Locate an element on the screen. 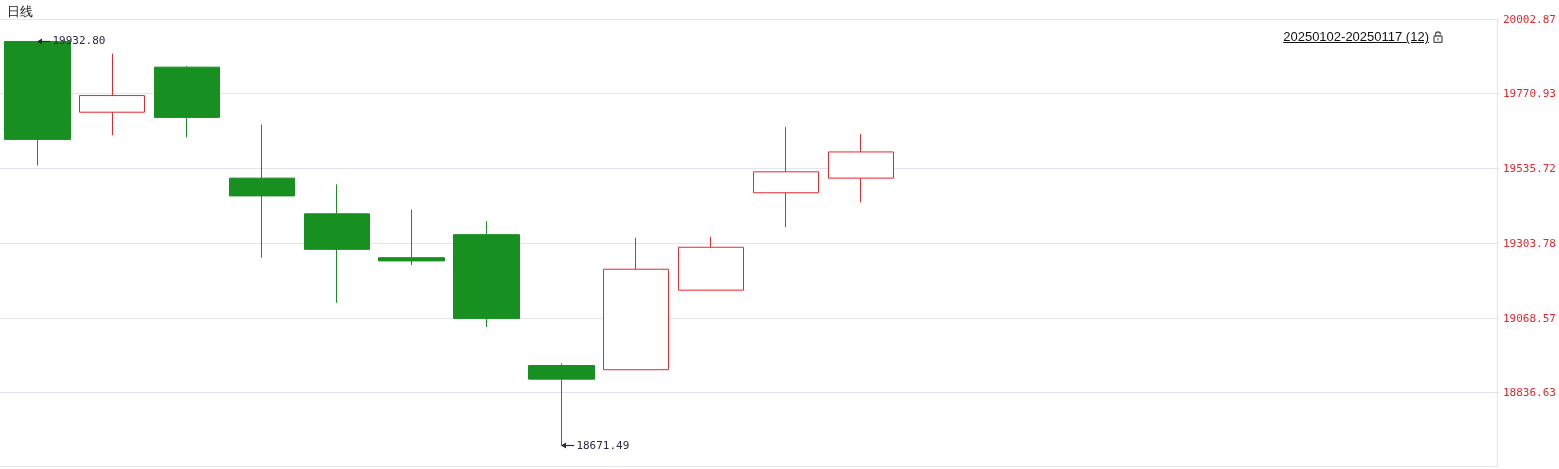  y-tick-label: 20002.87 is located at coordinates (1529, 19).